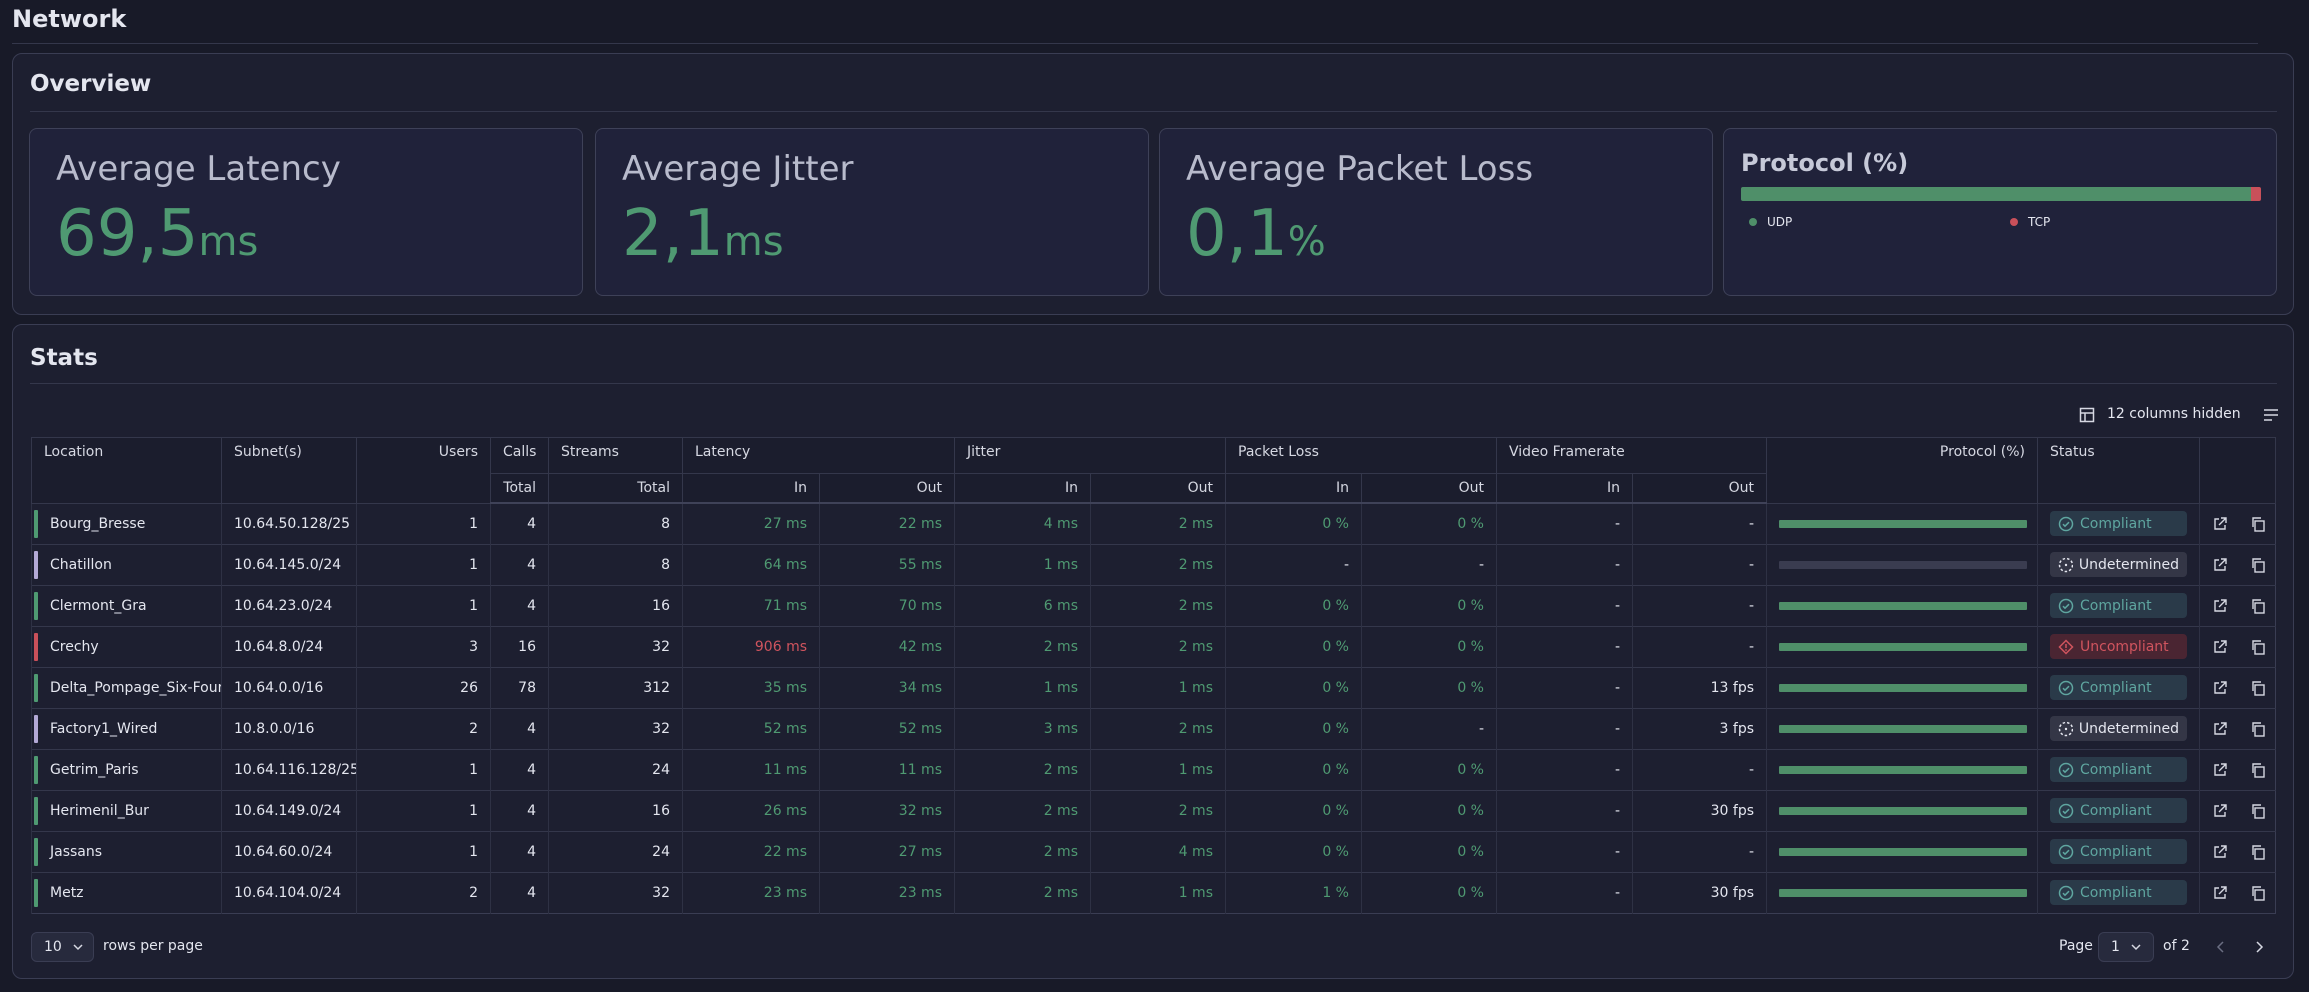 The width and height of the screenshot is (2309, 992). Describe the element at coordinates (2087, 415) in the screenshot. I see `columns-icon` at that location.